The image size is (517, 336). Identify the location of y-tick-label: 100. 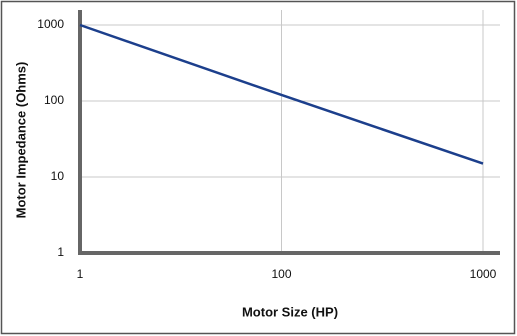
(54, 100).